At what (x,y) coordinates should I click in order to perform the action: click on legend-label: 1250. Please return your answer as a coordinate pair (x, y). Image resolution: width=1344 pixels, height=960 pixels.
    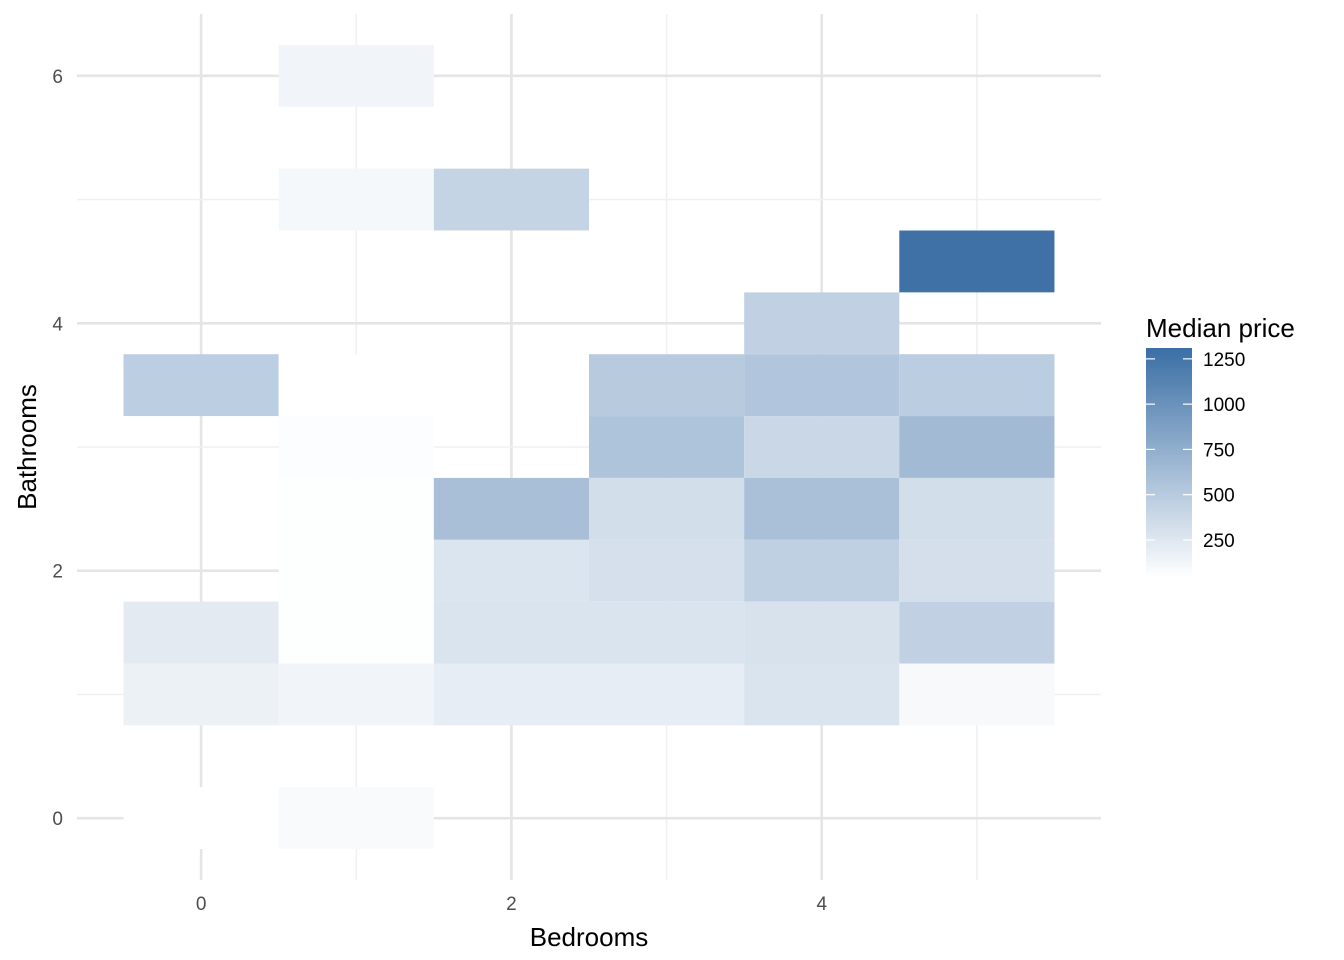
    Looking at the image, I should click on (1224, 360).